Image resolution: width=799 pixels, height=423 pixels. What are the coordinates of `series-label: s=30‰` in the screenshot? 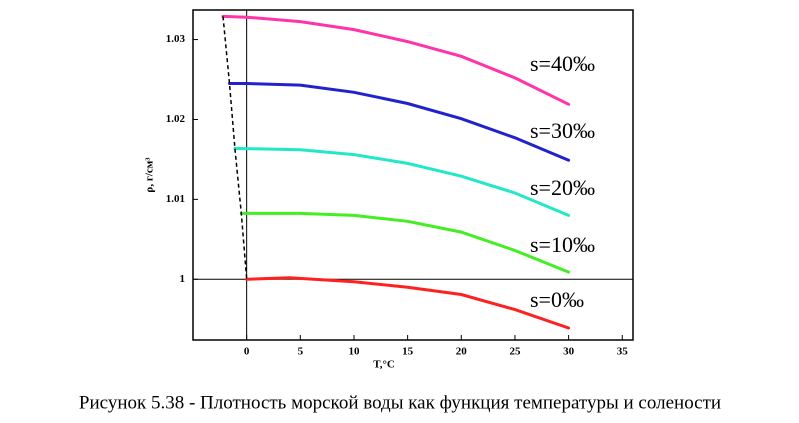 It's located at (562, 130).